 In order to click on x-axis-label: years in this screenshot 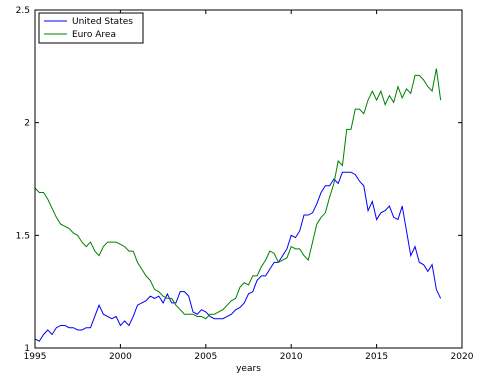, I will do `click(248, 369)`.